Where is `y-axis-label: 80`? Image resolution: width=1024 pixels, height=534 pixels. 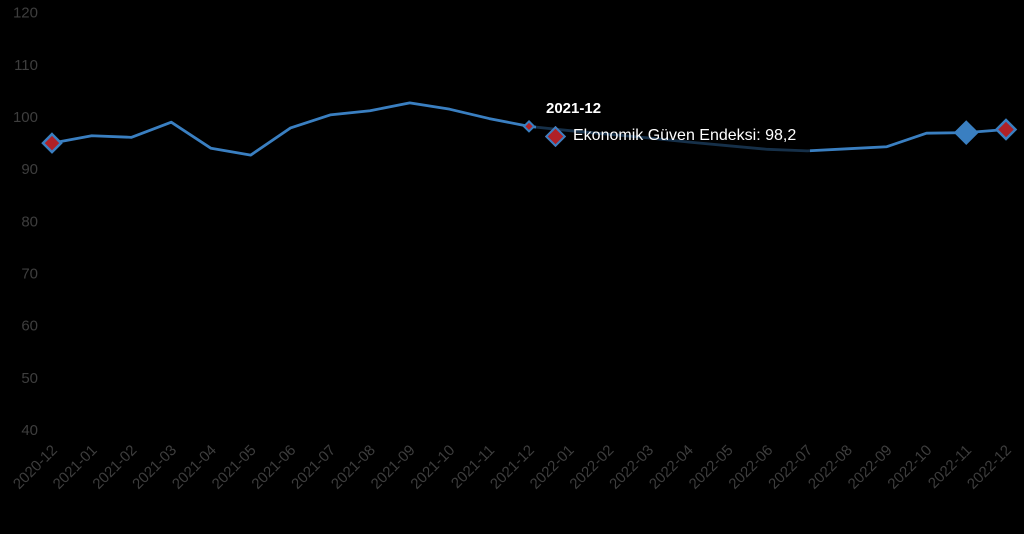
y-axis-label: 80 is located at coordinates (29, 221).